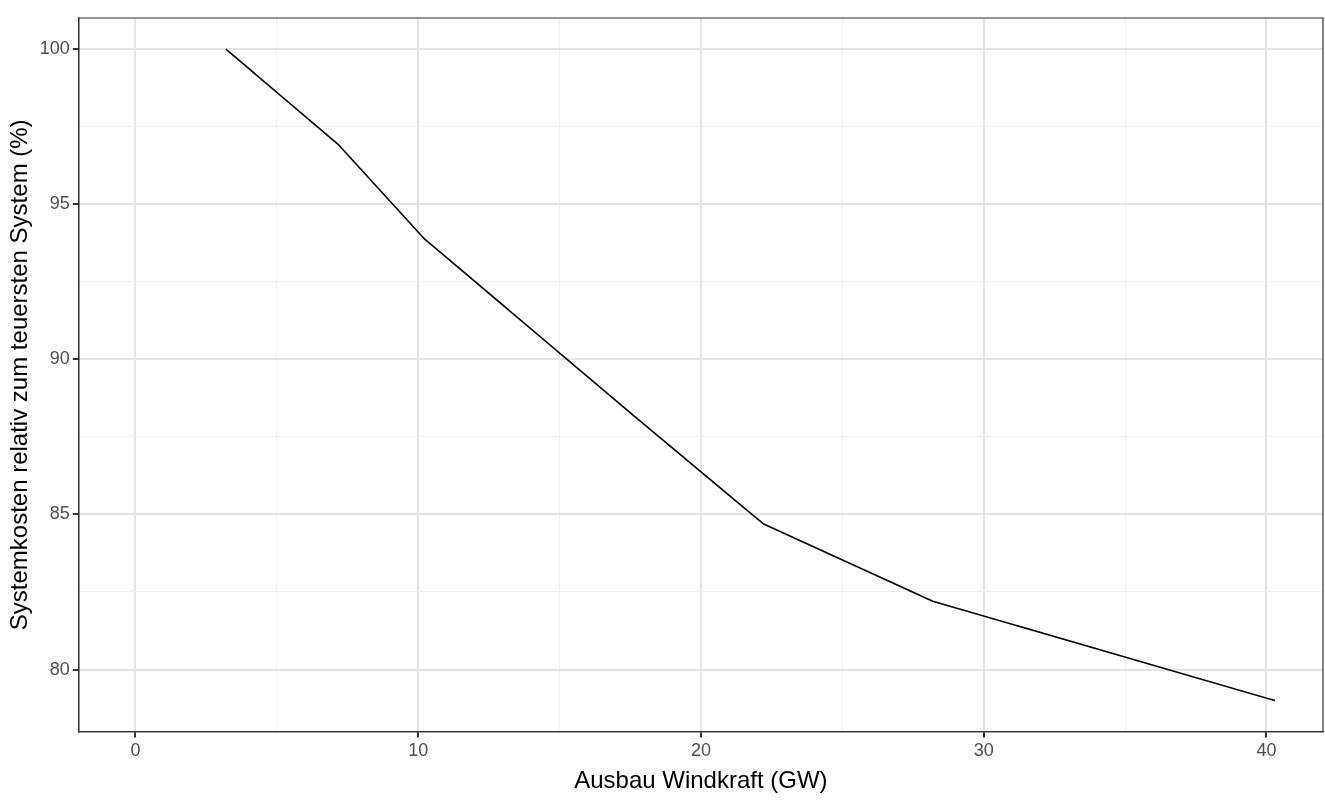 The height and width of the screenshot is (802, 1325). Describe the element at coordinates (59, 513) in the screenshot. I see `y-tick-label: 85` at that location.